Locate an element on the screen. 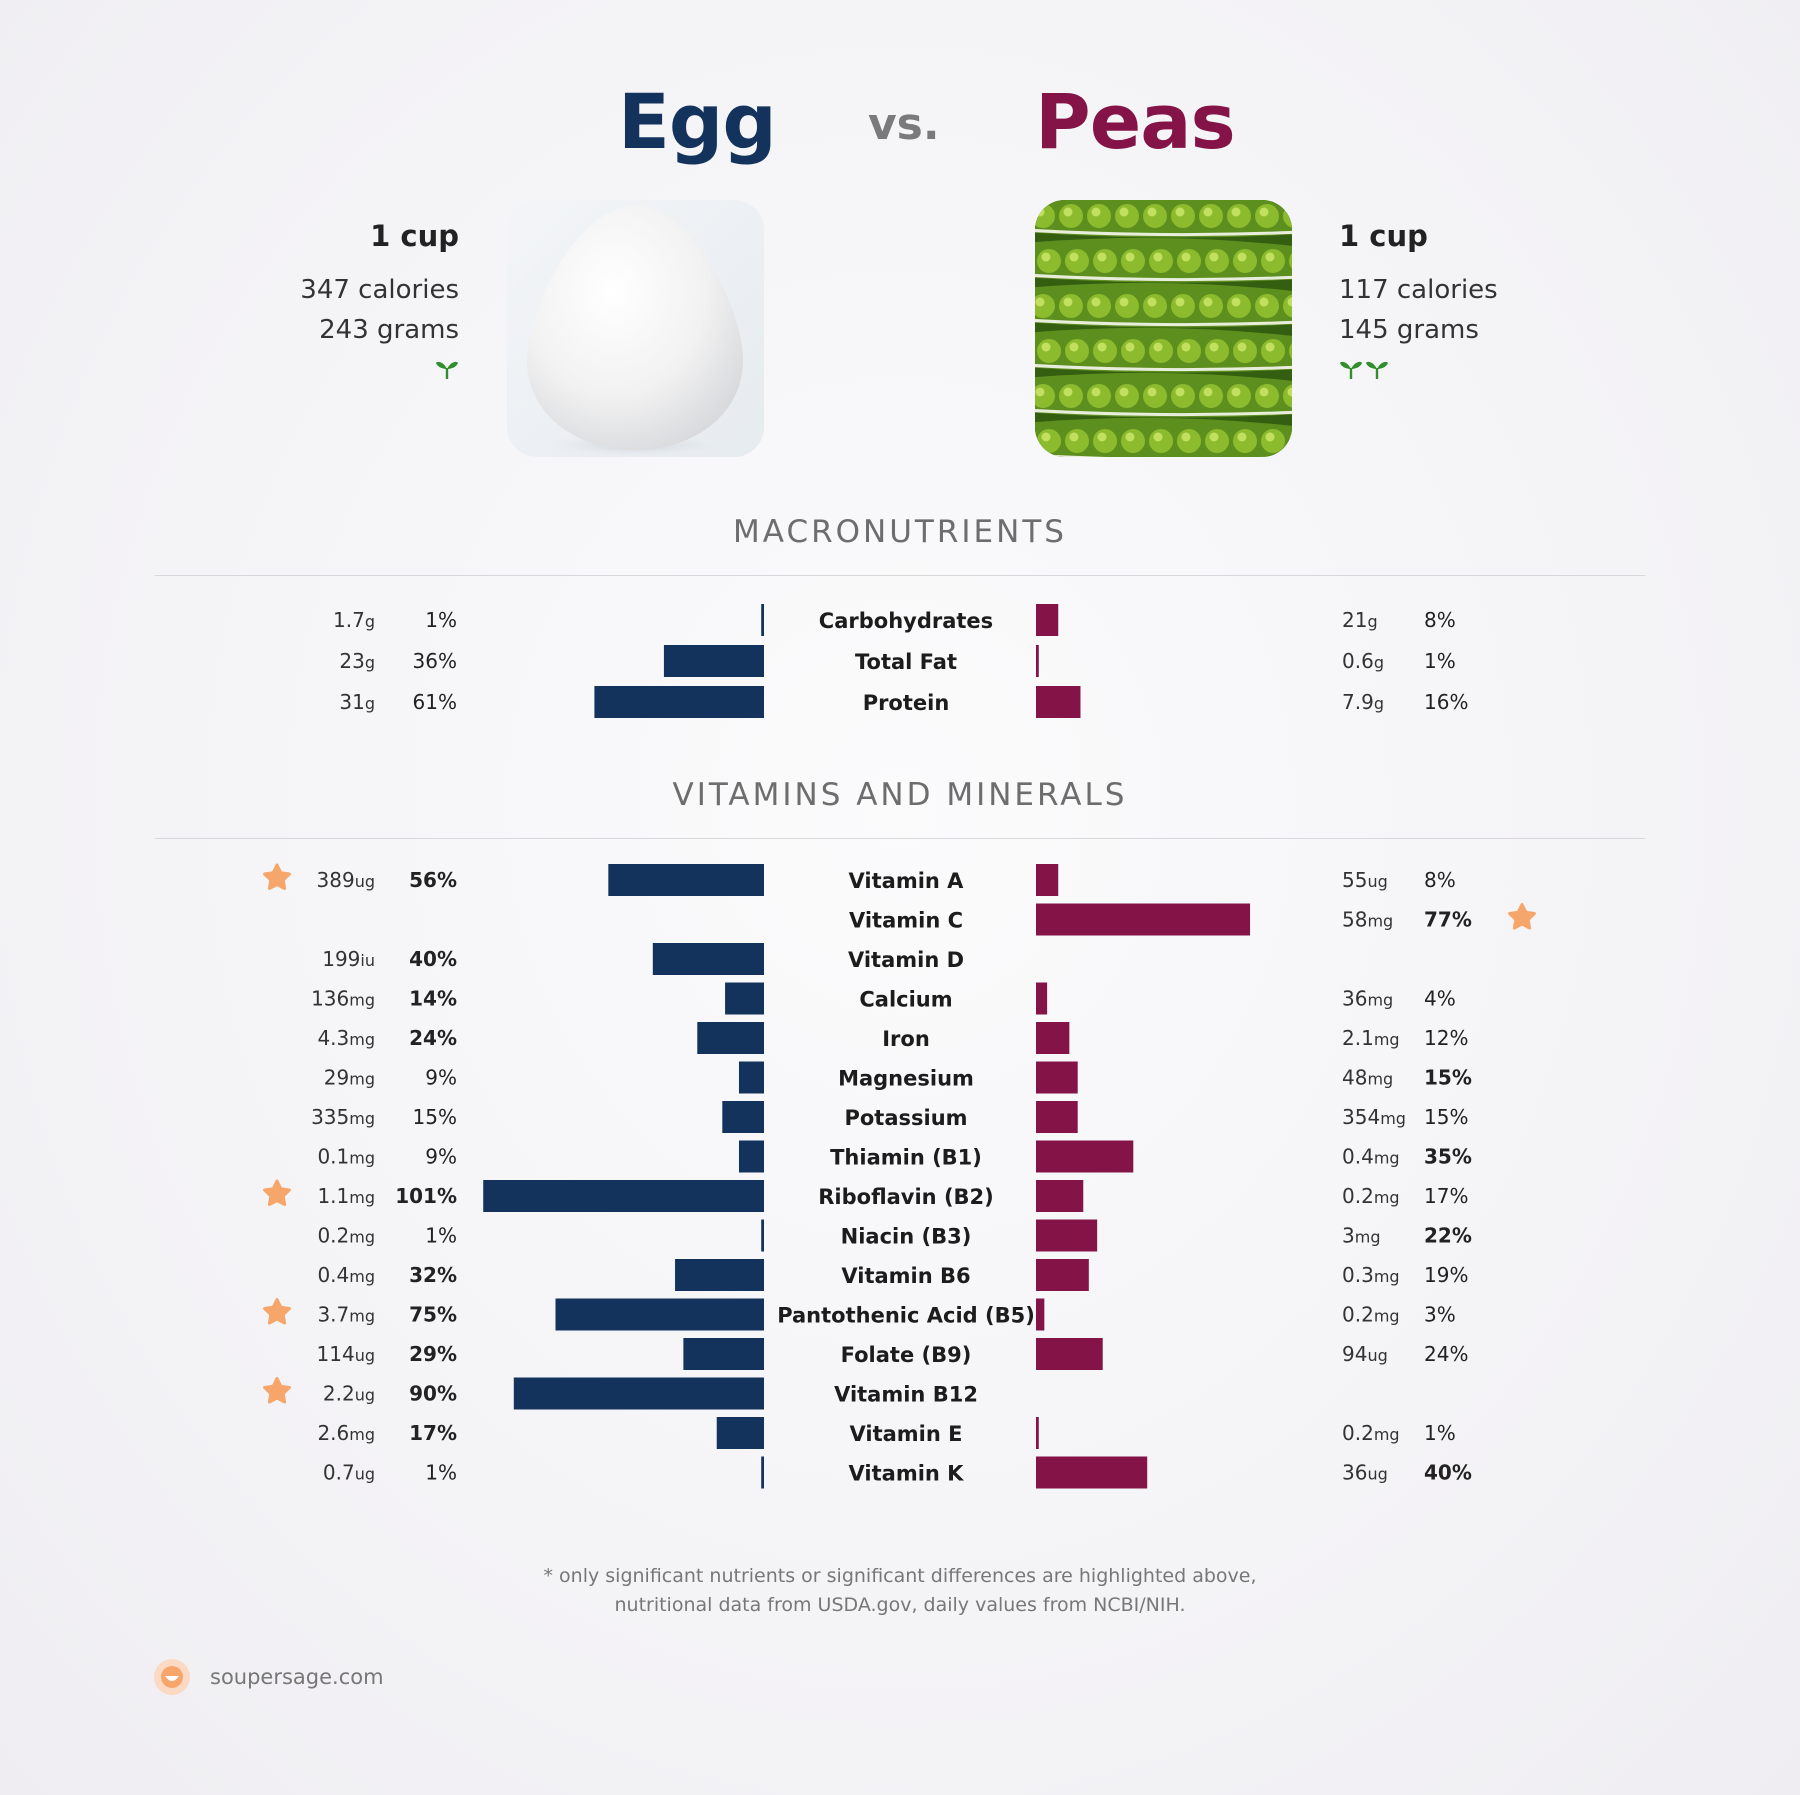 The height and width of the screenshot is (1795, 1800). brand-link: soupersage.com is located at coordinates (297, 1677).